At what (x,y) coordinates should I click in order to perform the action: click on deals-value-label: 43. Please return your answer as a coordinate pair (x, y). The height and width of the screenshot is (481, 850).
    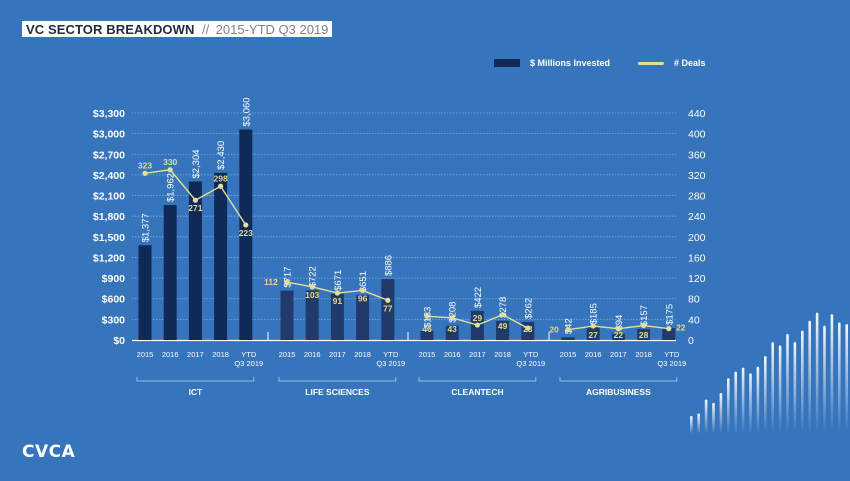
    Looking at the image, I should click on (452, 329).